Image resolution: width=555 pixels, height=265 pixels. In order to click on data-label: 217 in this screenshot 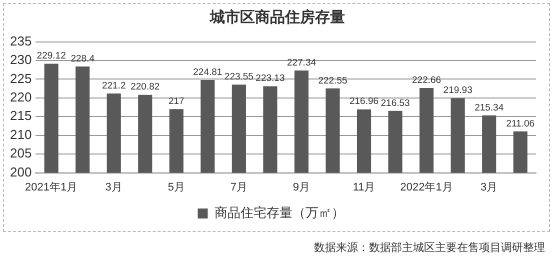, I will do `click(176, 102)`.